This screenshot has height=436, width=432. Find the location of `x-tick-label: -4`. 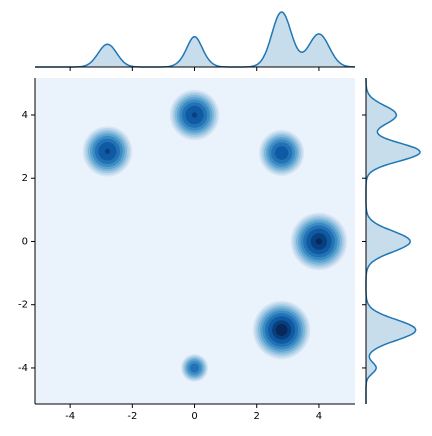

x-tick-label: -4 is located at coordinates (70, 416).